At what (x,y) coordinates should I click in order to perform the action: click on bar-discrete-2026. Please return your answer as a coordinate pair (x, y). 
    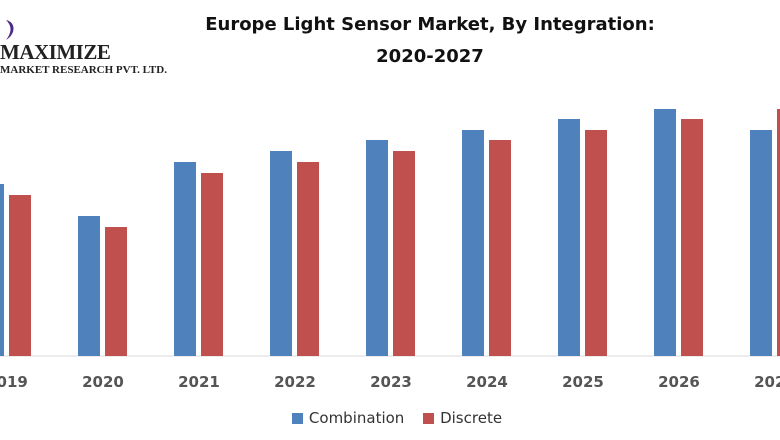
    Looking at the image, I should click on (692, 237).